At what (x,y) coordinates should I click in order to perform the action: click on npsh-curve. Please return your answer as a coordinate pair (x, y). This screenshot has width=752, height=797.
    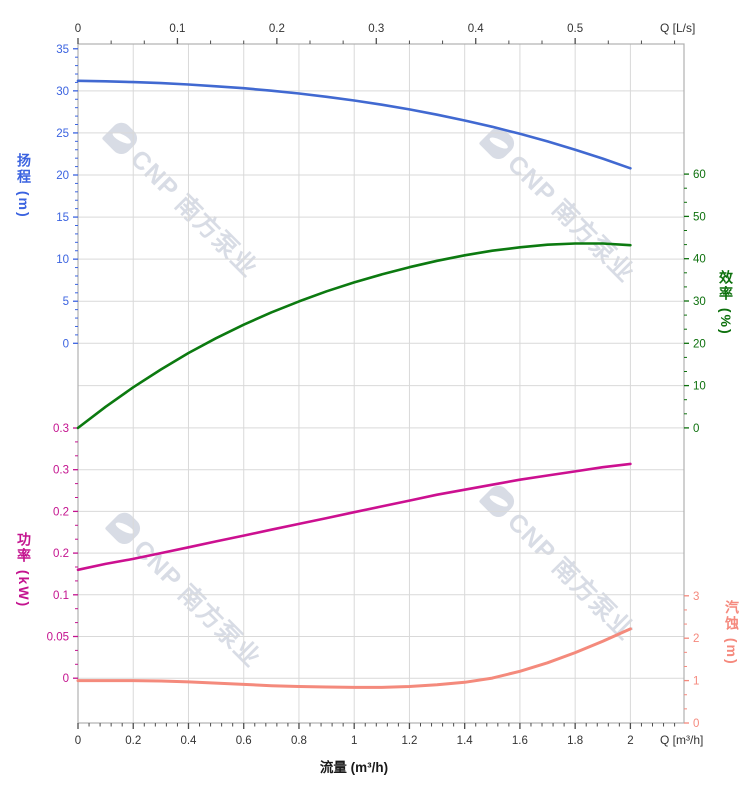
    Looking at the image, I should click on (354, 658).